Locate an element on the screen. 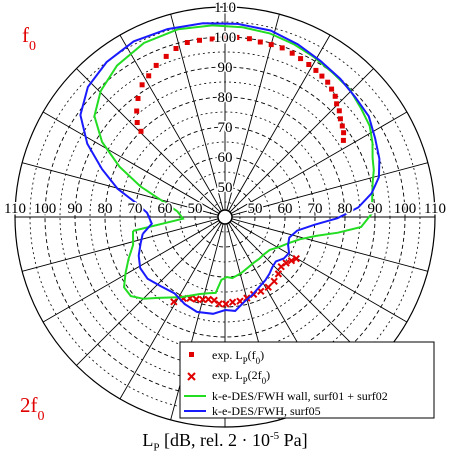 The width and height of the screenshot is (450, 464). tick-label-left: 70 is located at coordinates (135, 209).